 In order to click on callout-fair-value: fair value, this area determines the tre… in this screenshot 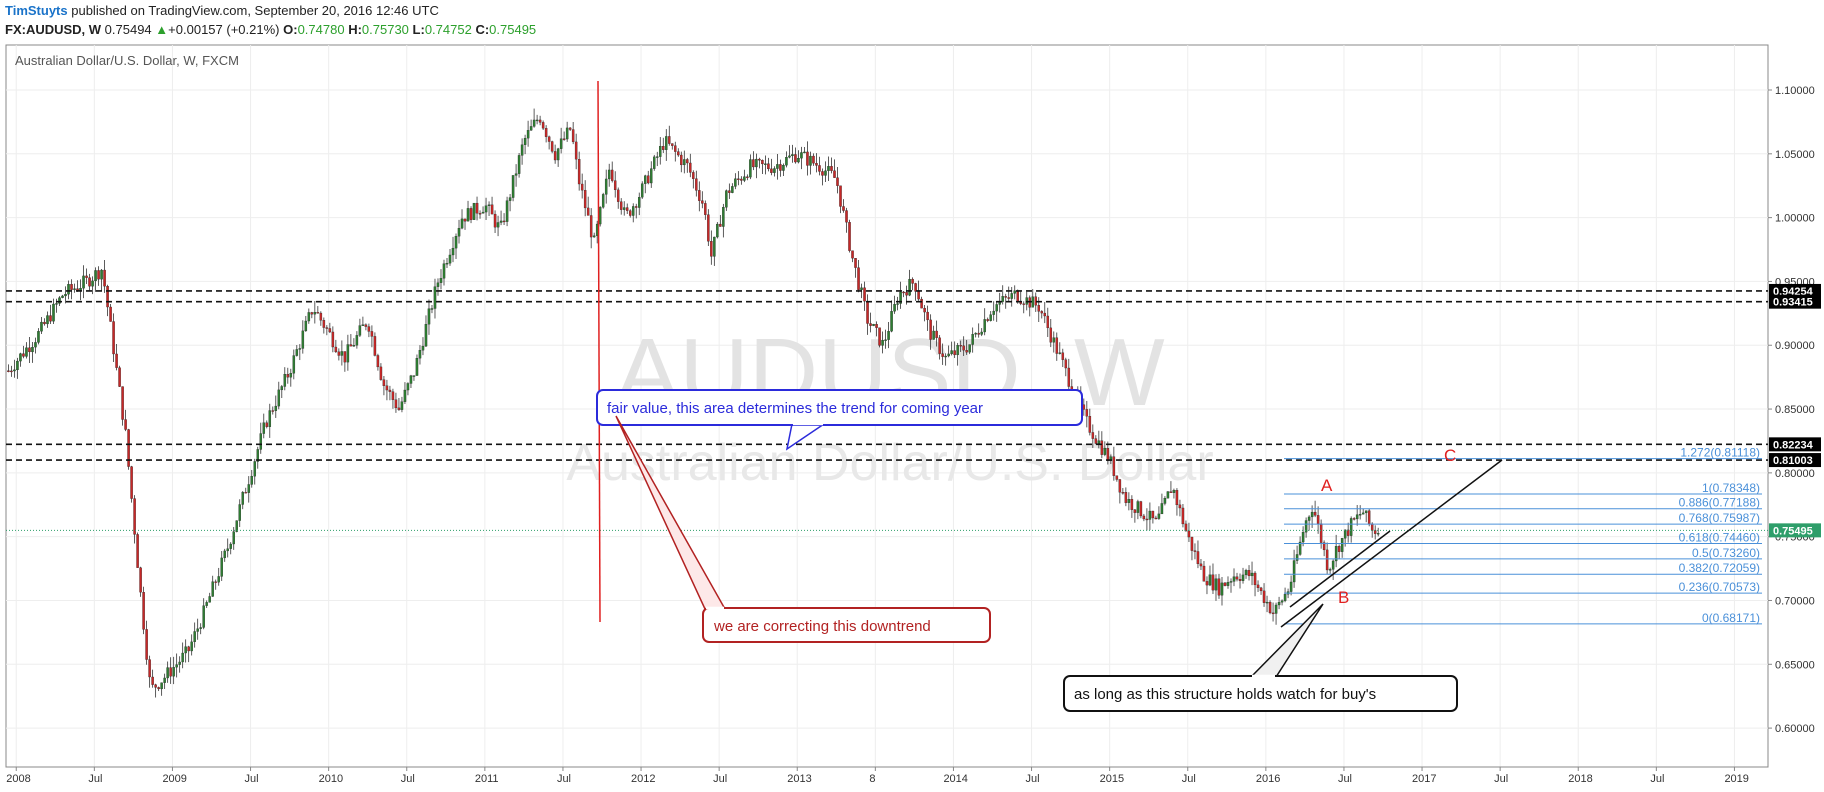, I will do `click(839, 420)`.